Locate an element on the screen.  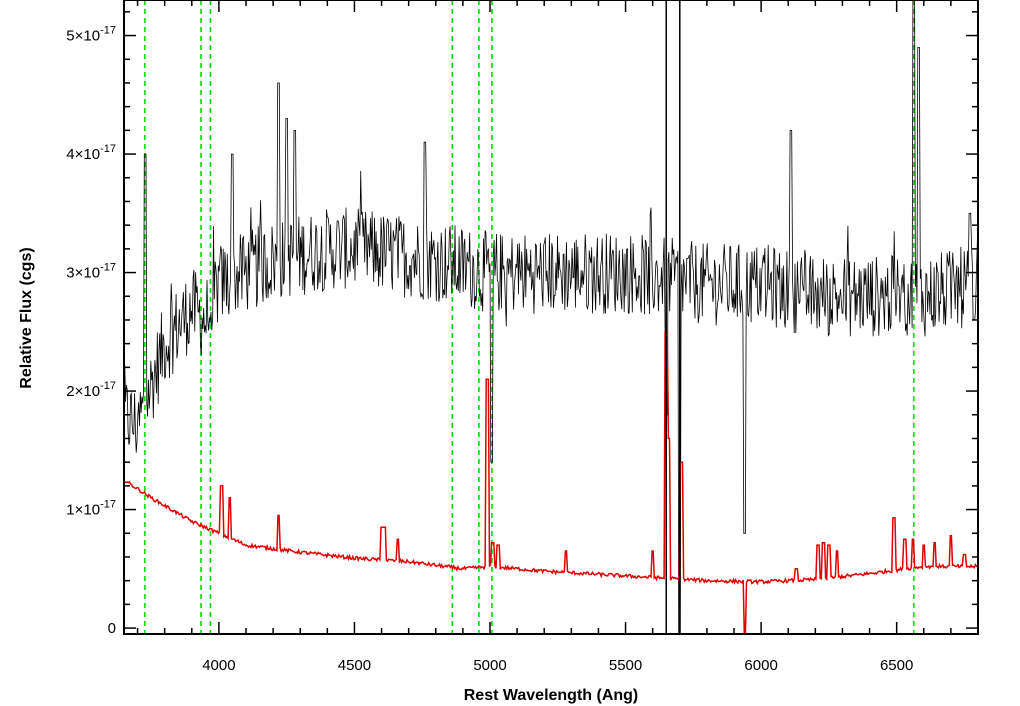
y-tick-label: 0 is located at coordinates (112, 628).